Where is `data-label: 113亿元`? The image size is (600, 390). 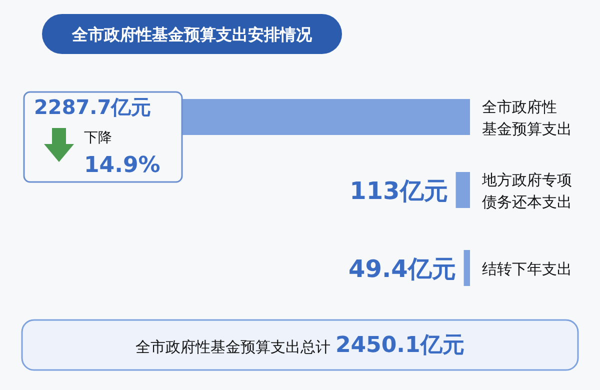
data-label: 113亿元 is located at coordinates (399, 191).